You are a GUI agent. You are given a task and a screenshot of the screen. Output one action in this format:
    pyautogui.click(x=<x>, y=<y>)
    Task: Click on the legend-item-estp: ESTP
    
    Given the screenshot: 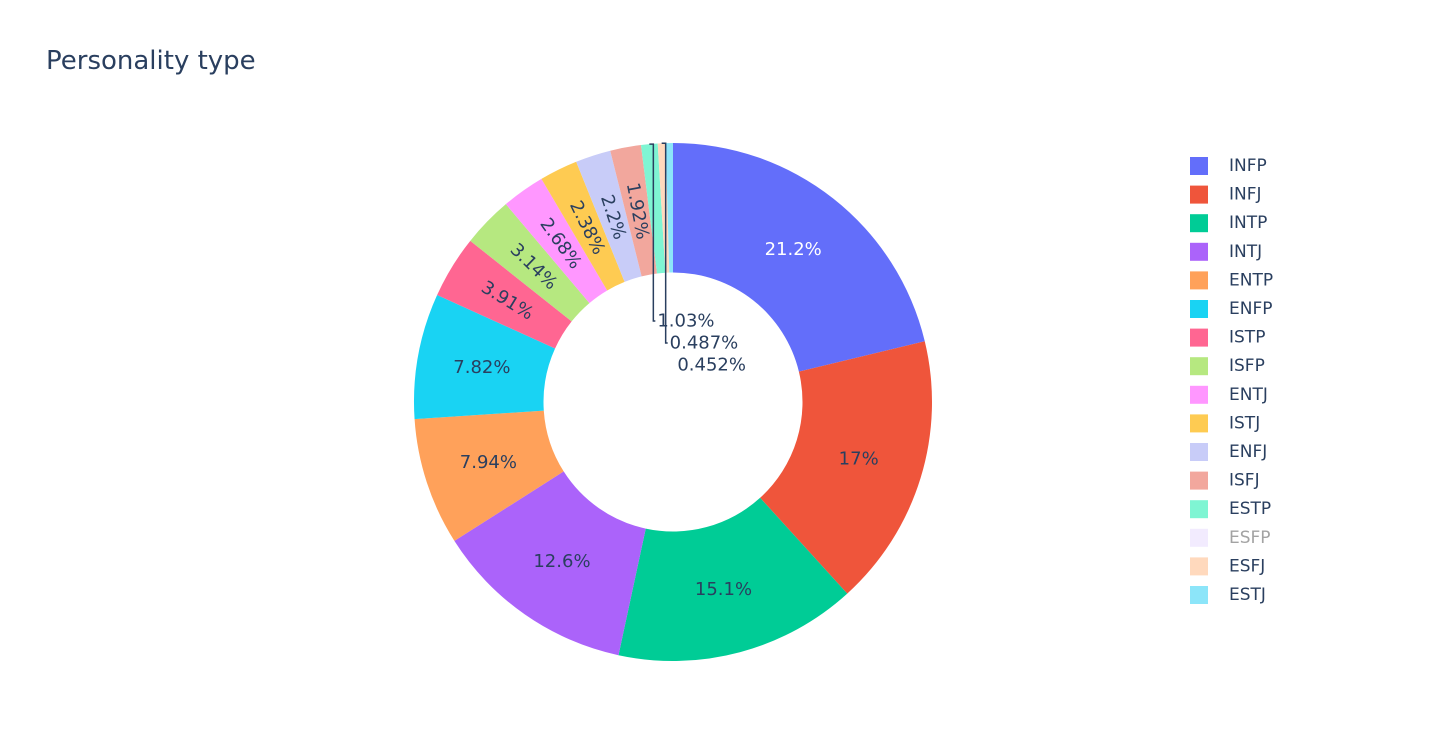 What is the action you would take?
    pyautogui.click(x=1230, y=509)
    